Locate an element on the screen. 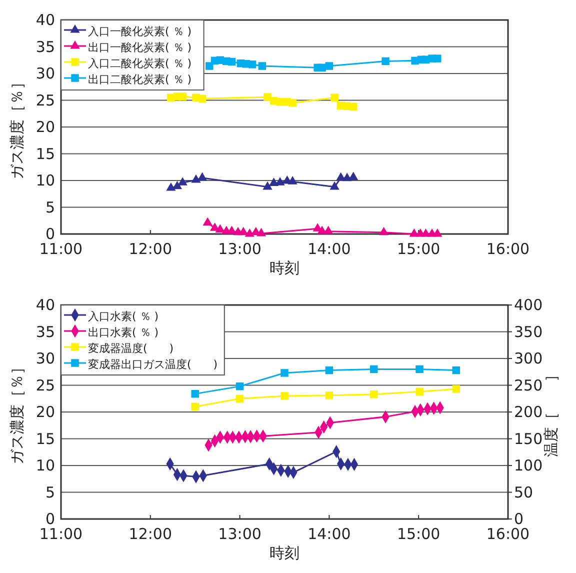 The width and height of the screenshot is (576, 573). legend-label: 入口水素( ％ ) is located at coordinates (123, 316).